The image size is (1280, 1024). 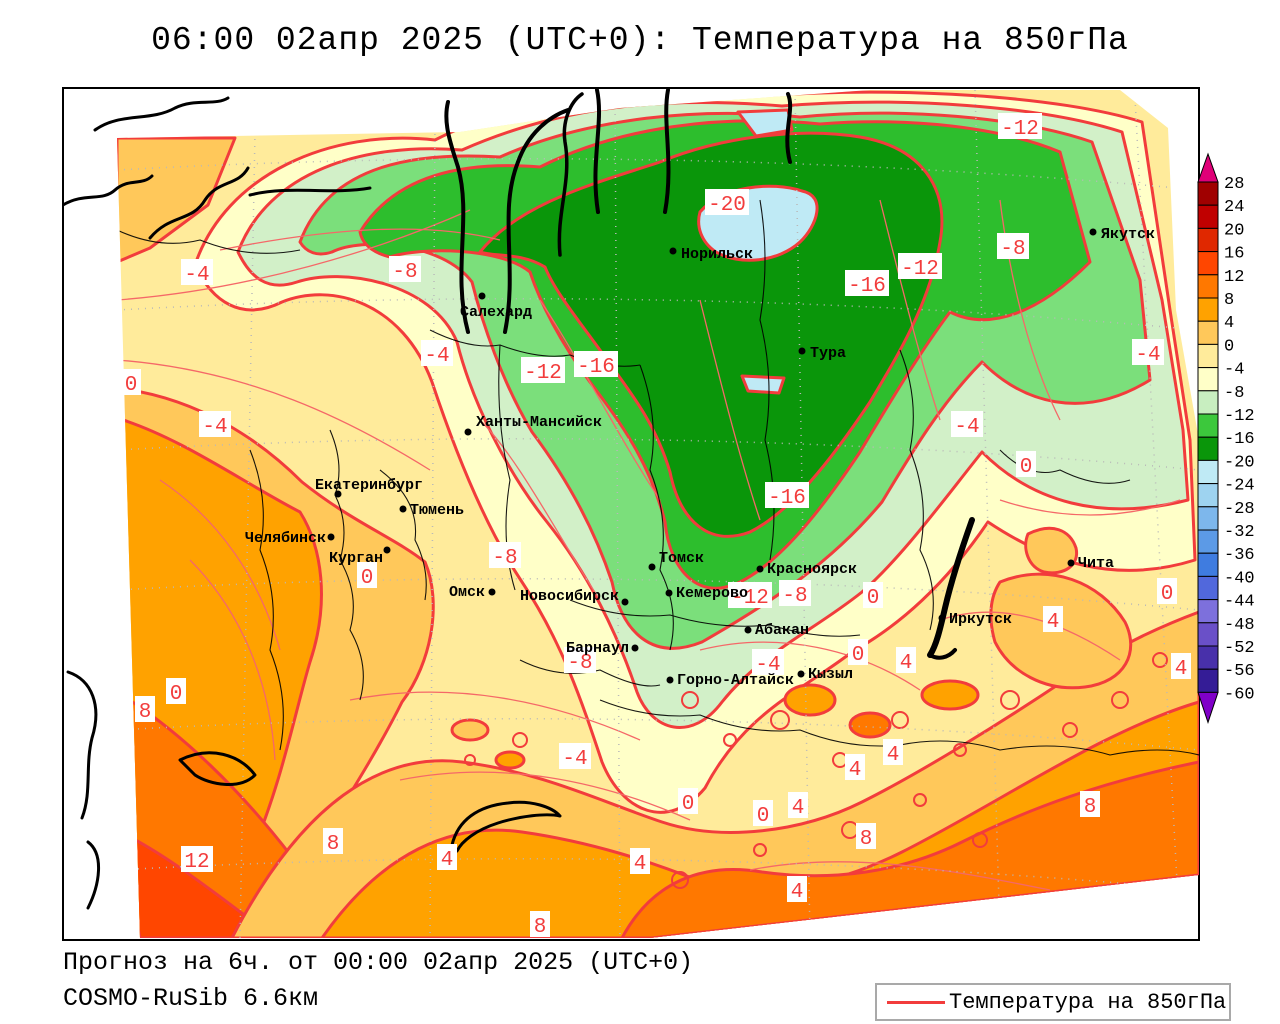 What do you see at coordinates (735, 680) in the screenshot?
I see `city-label: Горно-Алтайск` at bounding box center [735, 680].